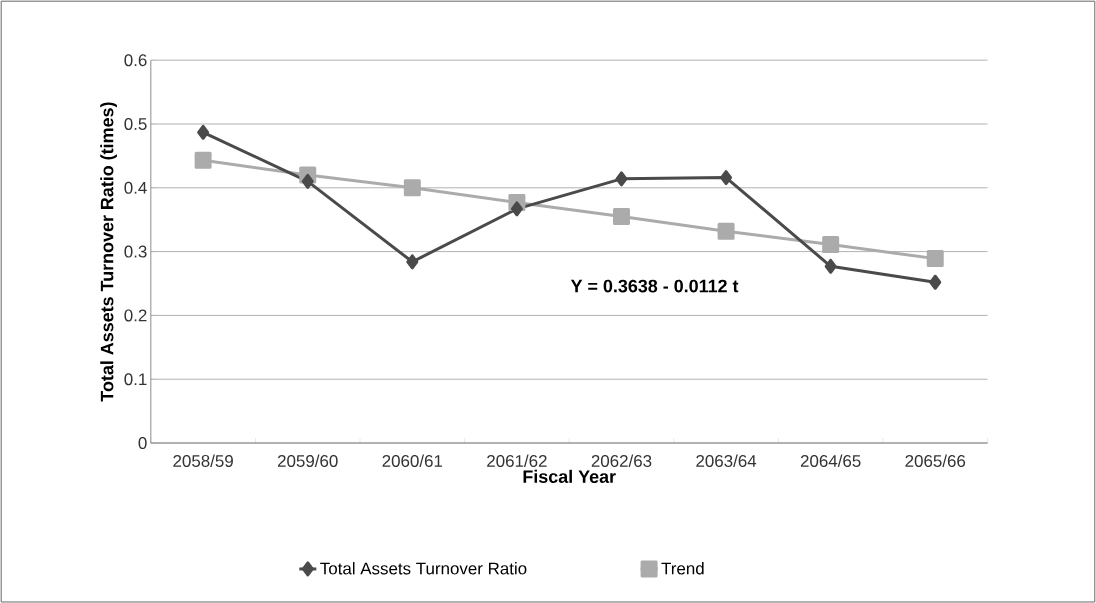 The image size is (1096, 603). I want to click on x-tick-label: 2061/62, so click(517, 460).